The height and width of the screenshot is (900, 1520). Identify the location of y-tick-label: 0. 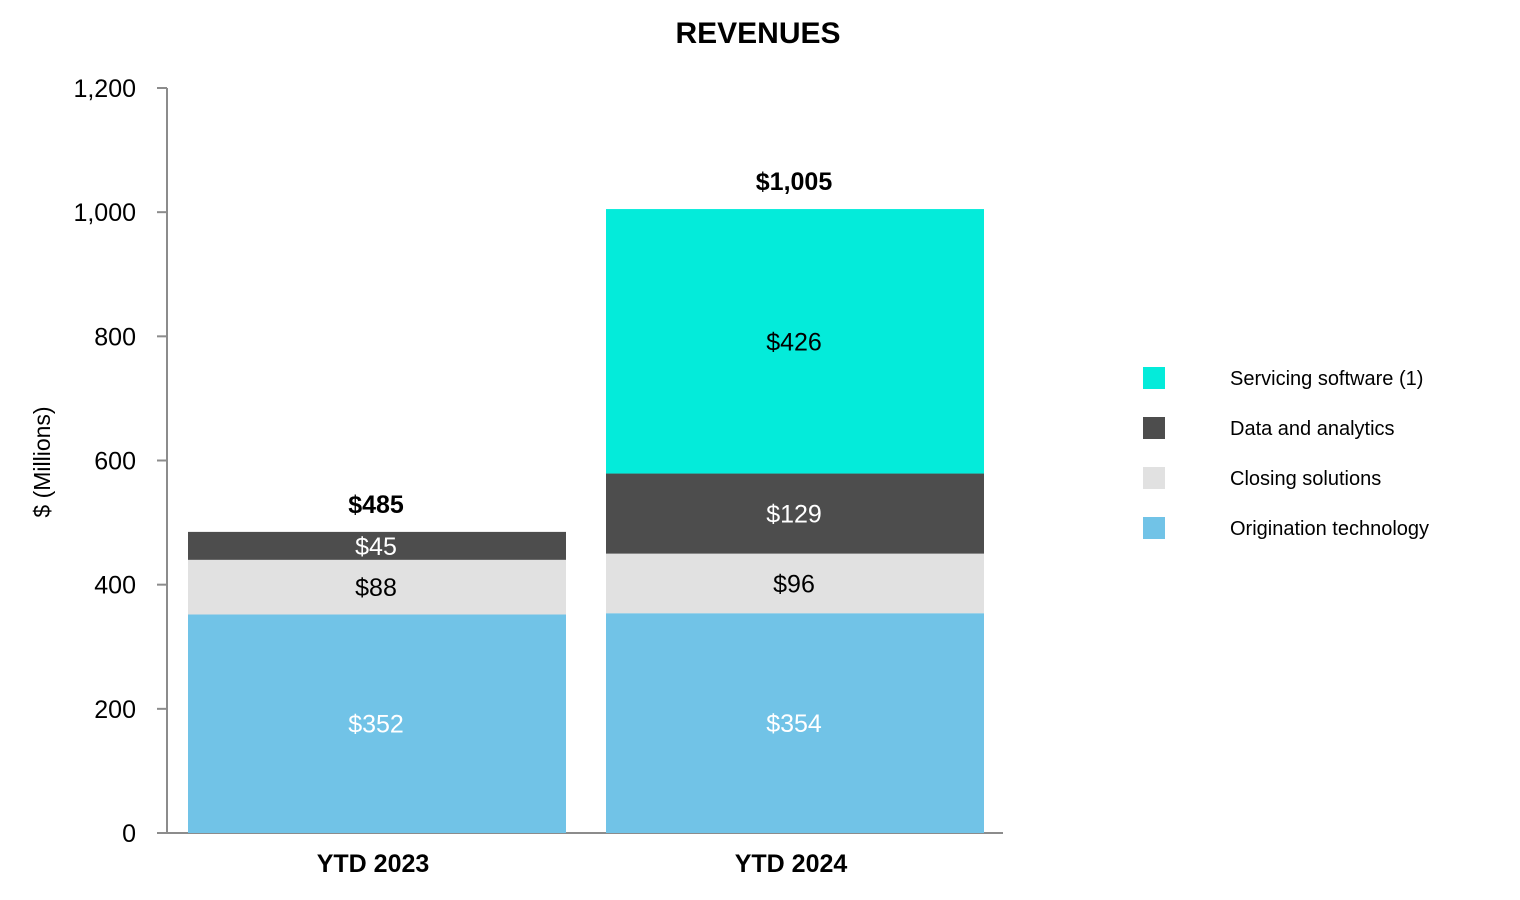
(129, 834).